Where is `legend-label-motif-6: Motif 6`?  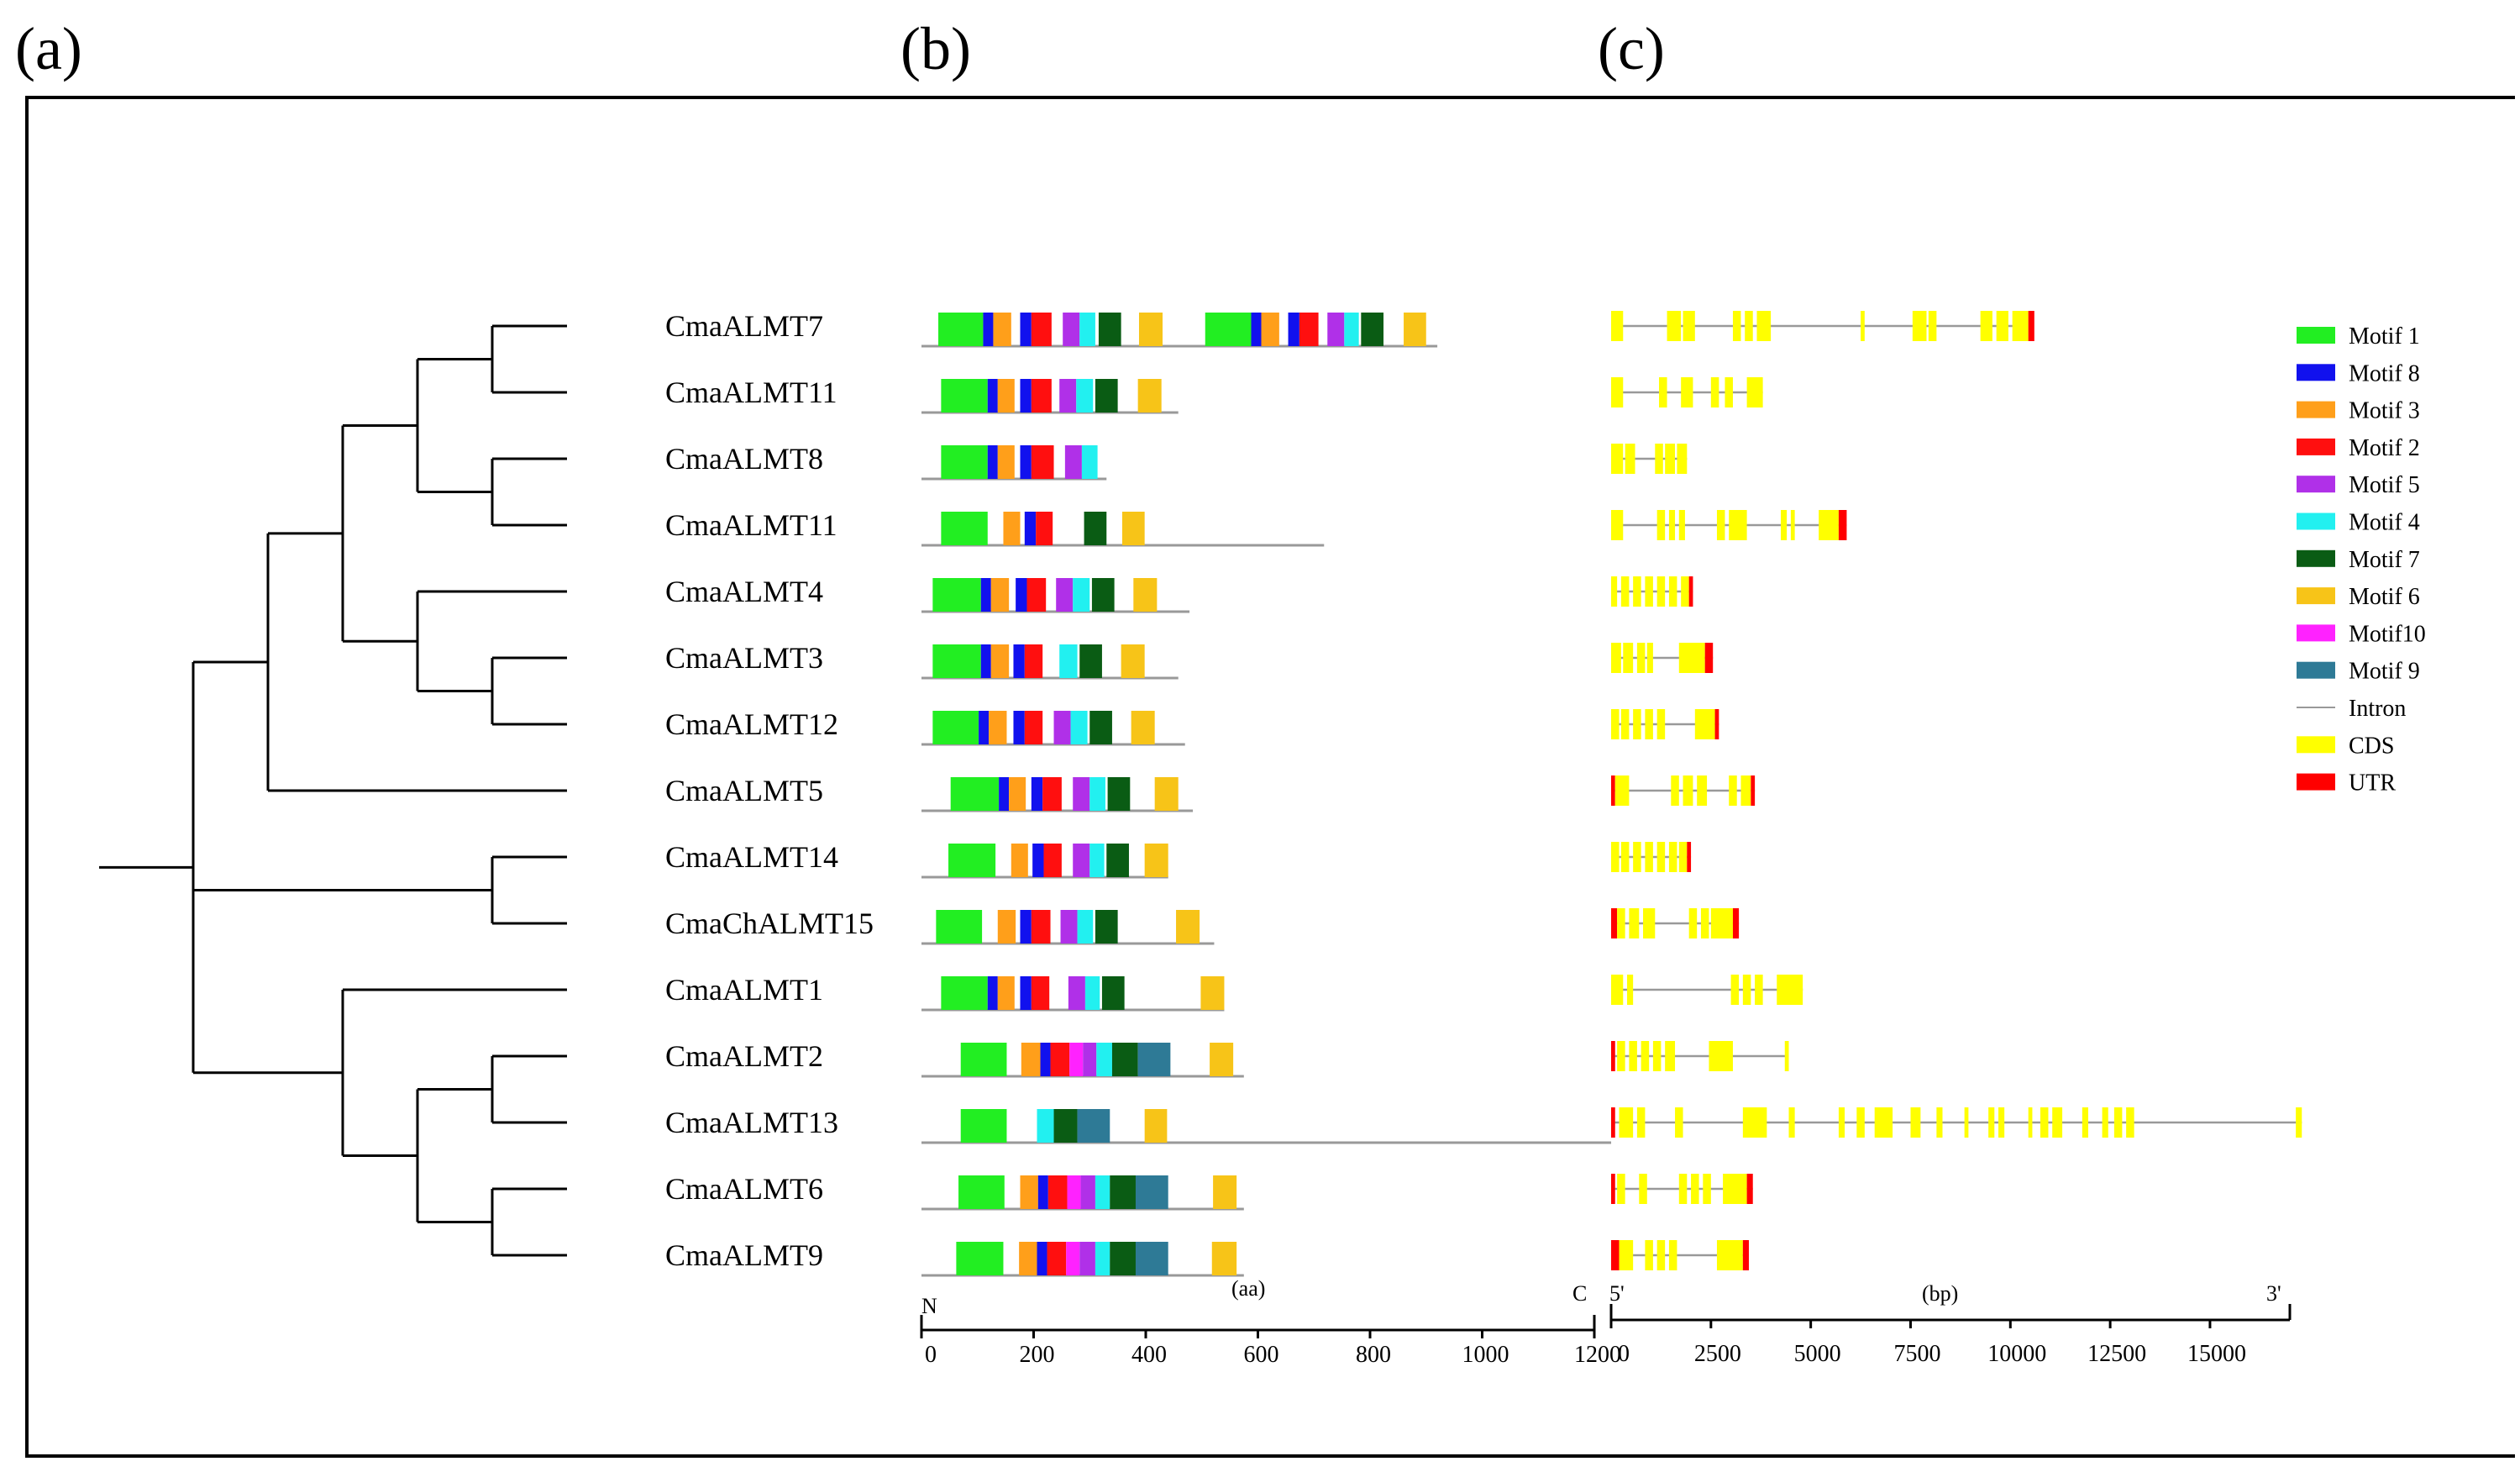 legend-label-motif-6: Motif 6 is located at coordinates (2384, 597).